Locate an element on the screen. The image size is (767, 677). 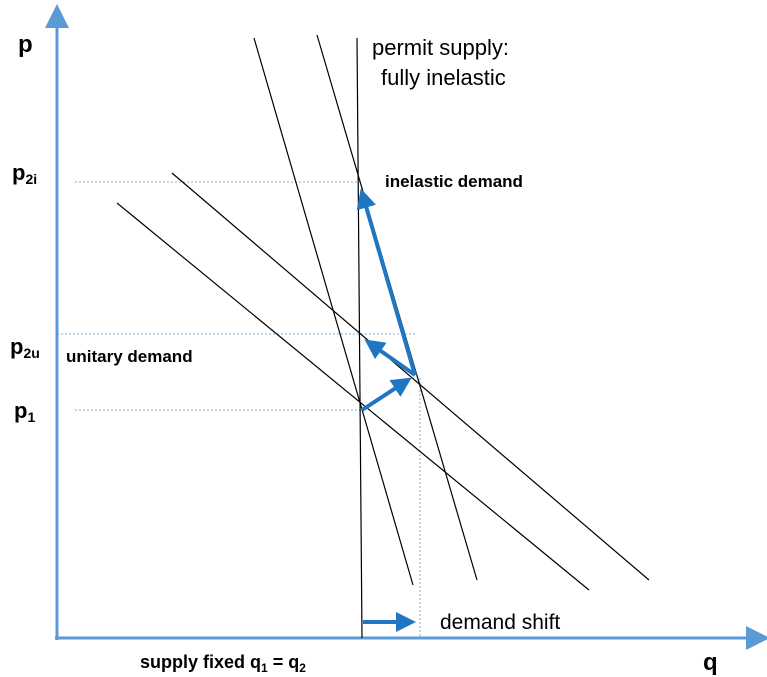
axis-label: q is located at coordinates (710, 662).